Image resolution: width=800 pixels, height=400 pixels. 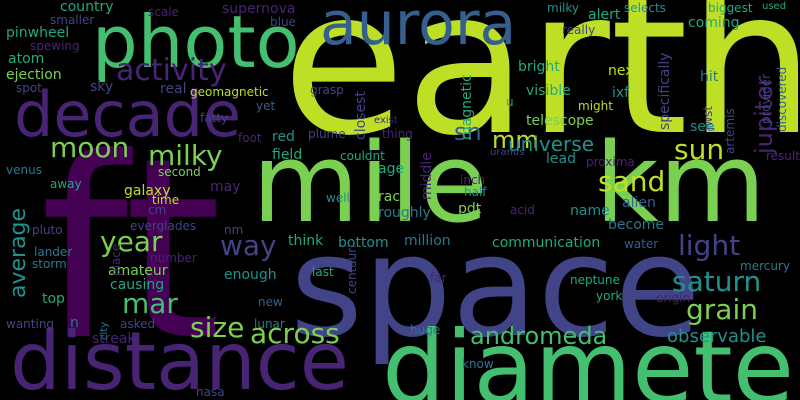 I want to click on word-well: well, so click(x=338, y=198).